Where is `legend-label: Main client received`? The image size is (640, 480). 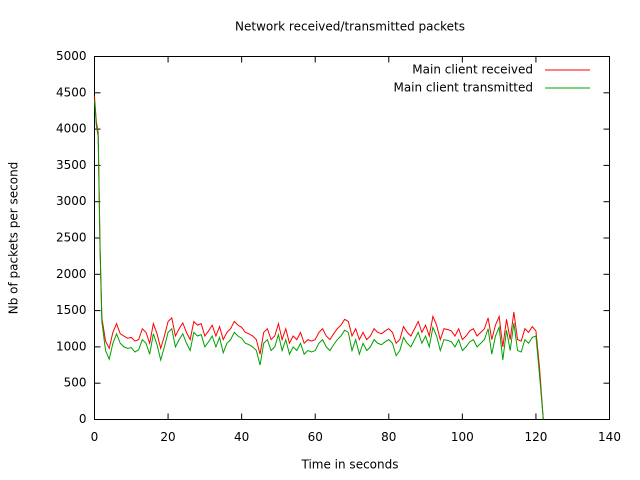 legend-label: Main client received is located at coordinates (472, 70).